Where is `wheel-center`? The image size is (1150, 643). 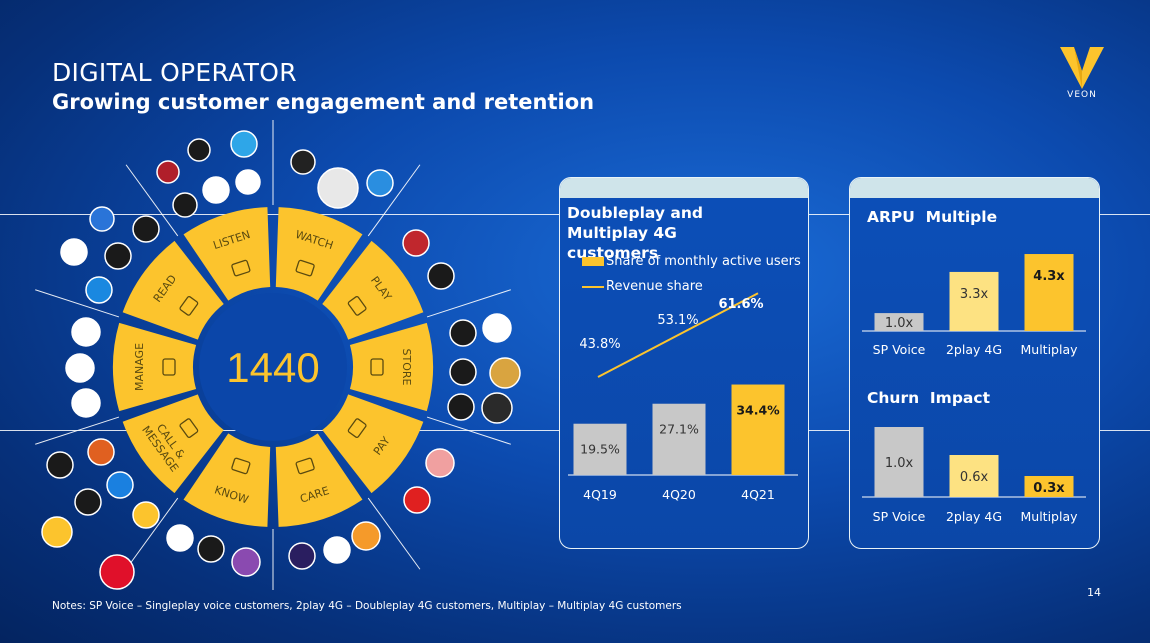 wheel-center is located at coordinates (273, 367).